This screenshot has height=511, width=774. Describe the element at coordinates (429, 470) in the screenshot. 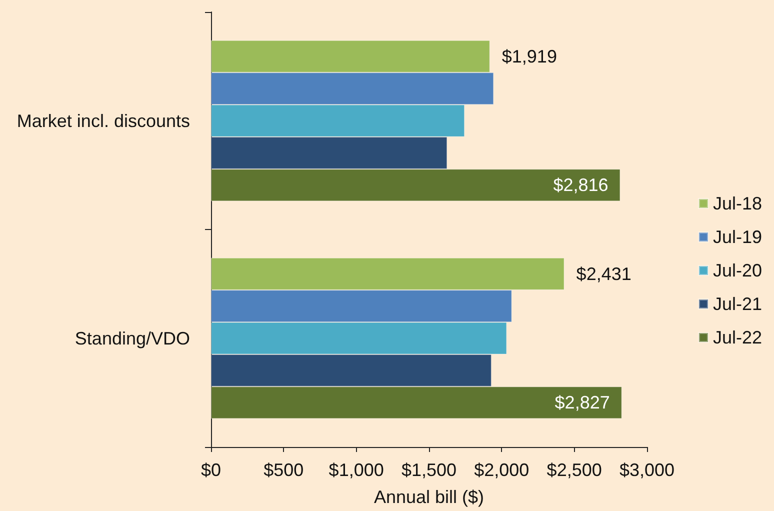

I see `x-tick-label: $1,500` at that location.